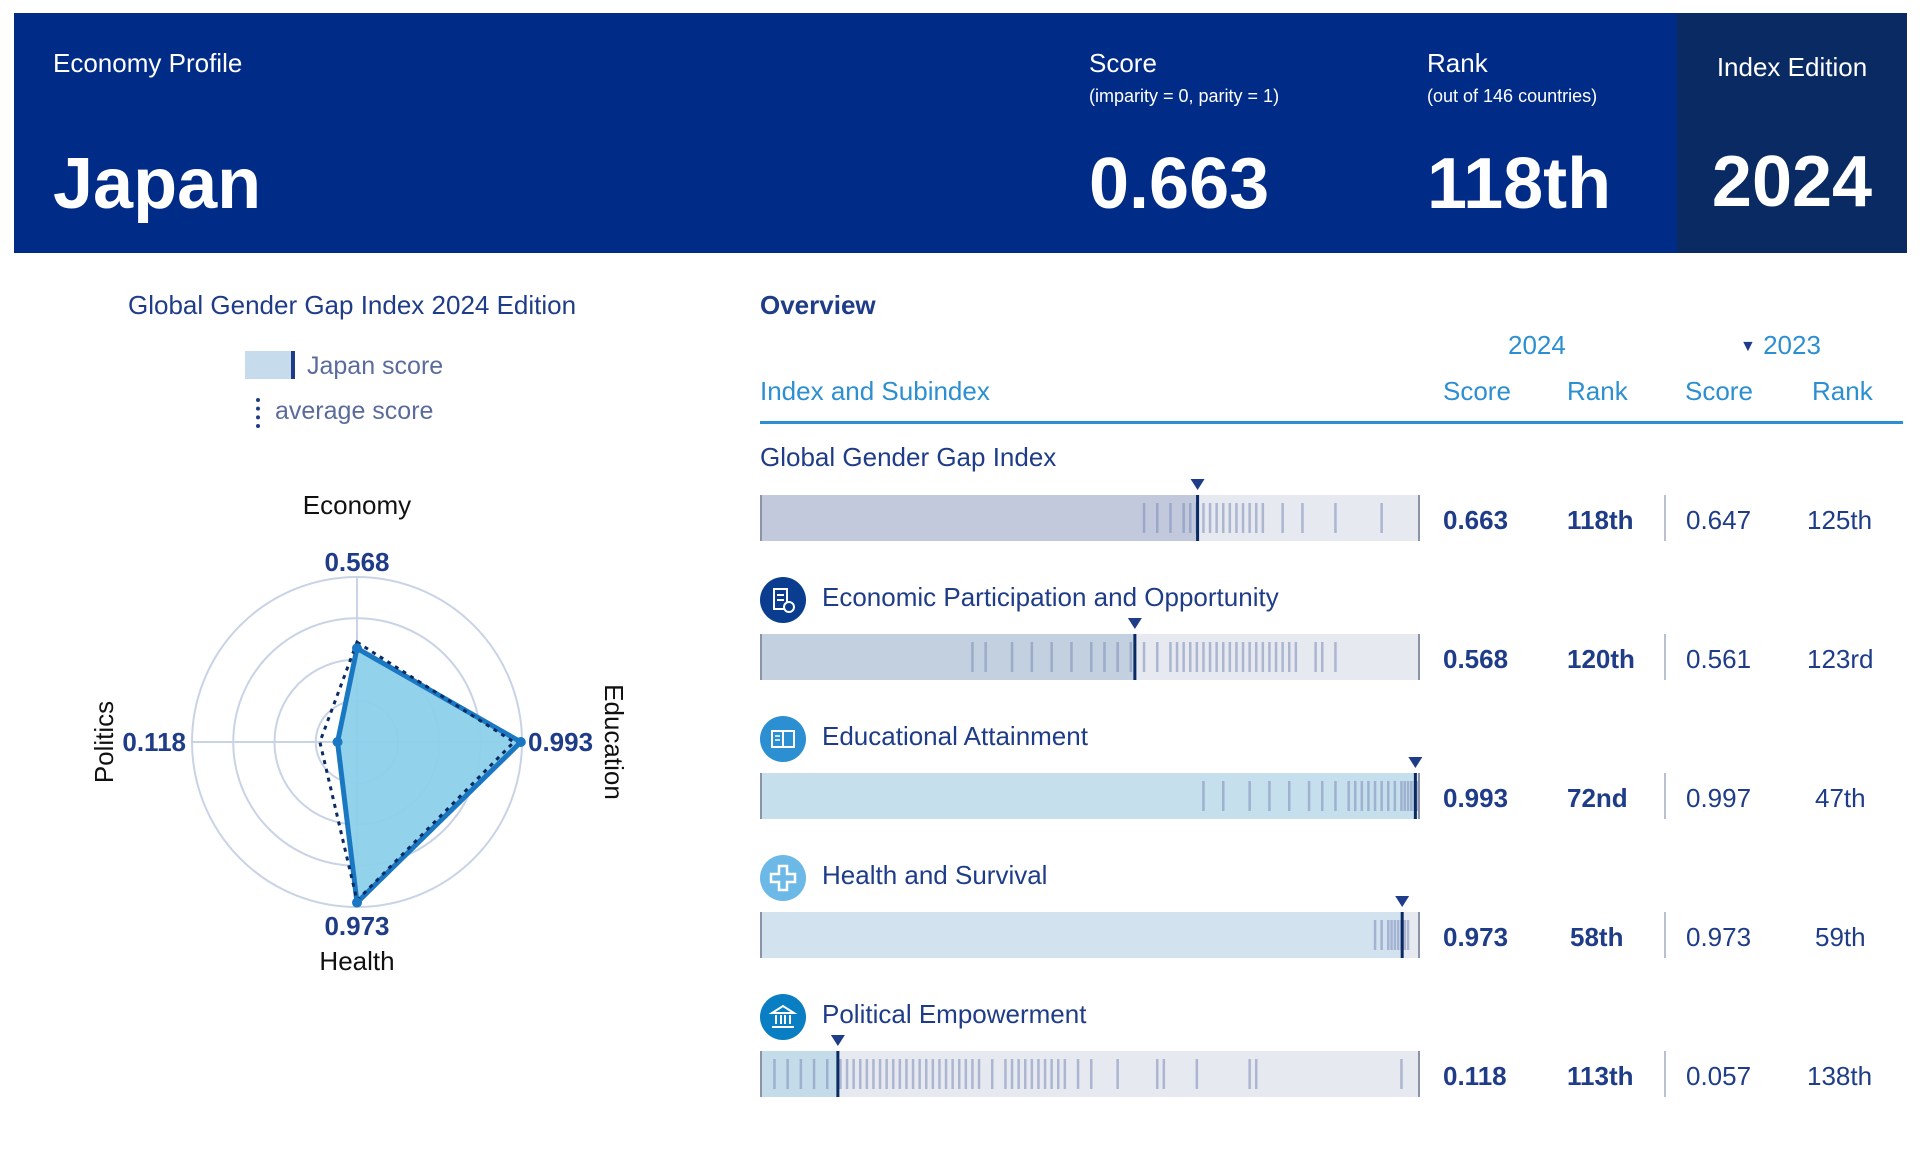 Image resolution: width=1920 pixels, height=1160 pixels. What do you see at coordinates (1840, 659) in the screenshot?
I see `rank-2023-economic: 123rd` at bounding box center [1840, 659].